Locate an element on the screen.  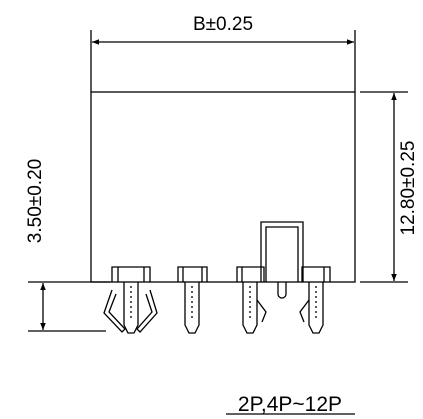
width-dimension-label: B±0.25 is located at coordinates (223, 24).